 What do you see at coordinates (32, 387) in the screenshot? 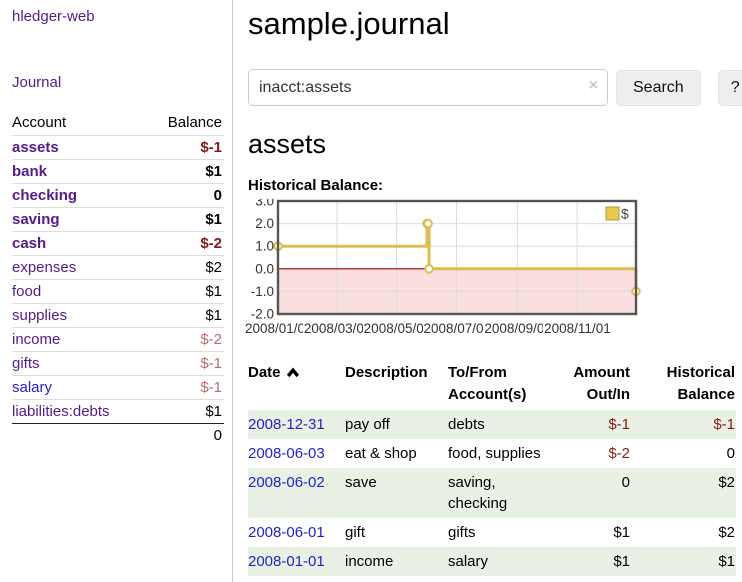
I see `account-link-salary: salary` at bounding box center [32, 387].